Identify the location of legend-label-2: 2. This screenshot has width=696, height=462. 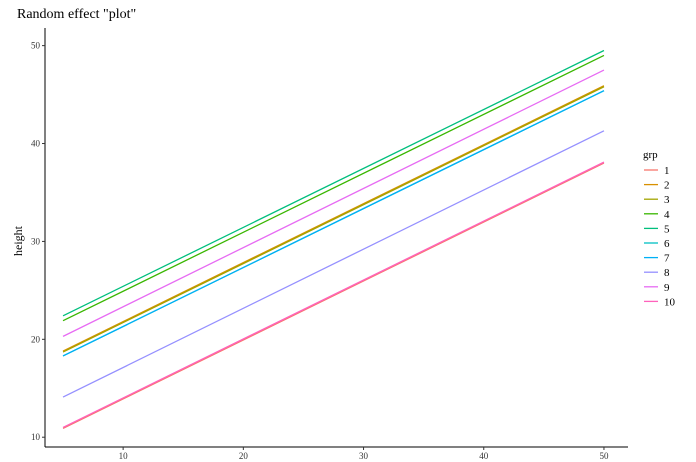
(667, 186).